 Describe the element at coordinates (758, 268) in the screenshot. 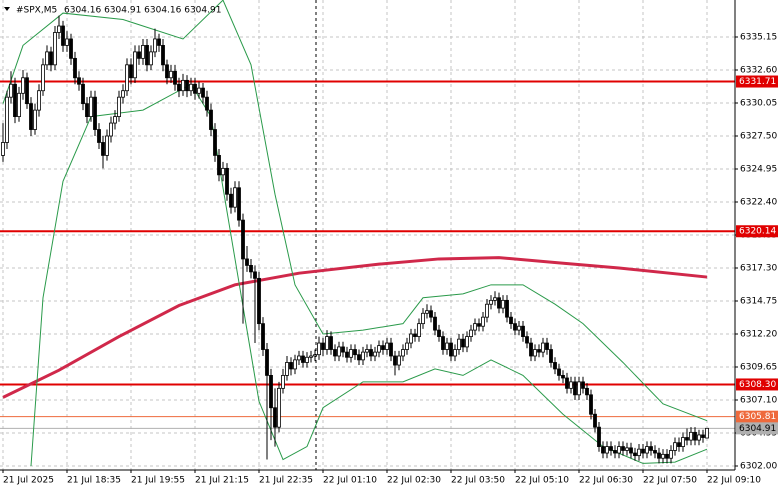

I see `y-tick-label: 6317.30` at that location.